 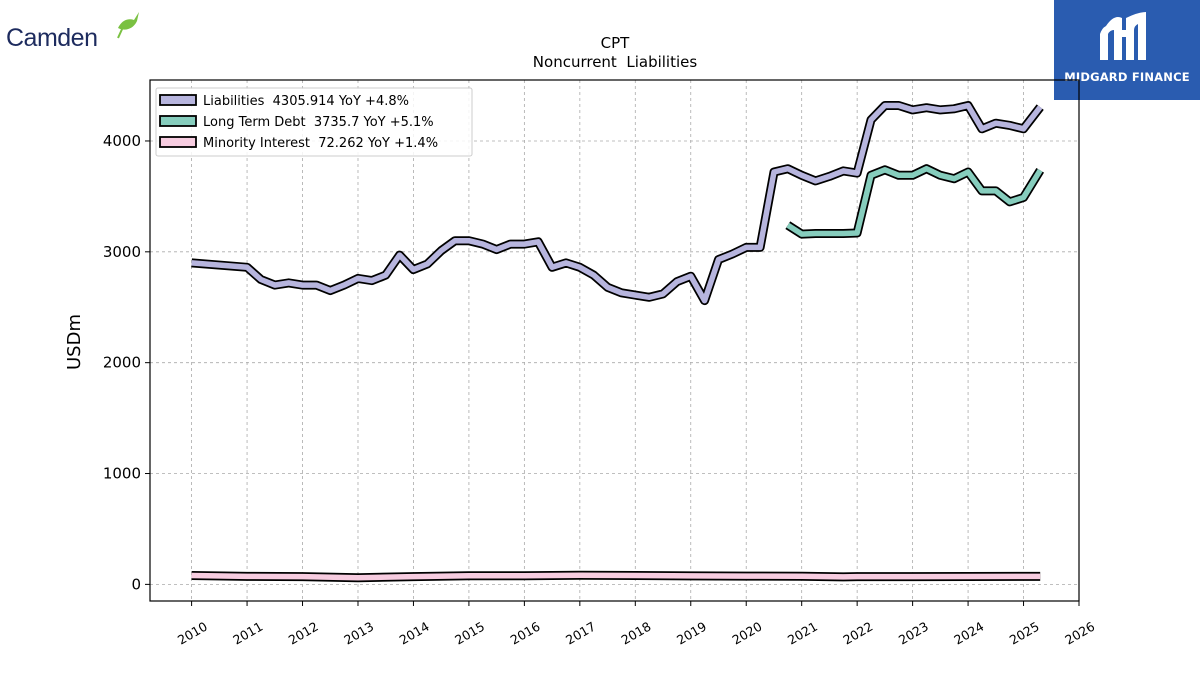 I want to click on chart-subtitle: Noncurrent Liabilities, so click(x=615, y=62).